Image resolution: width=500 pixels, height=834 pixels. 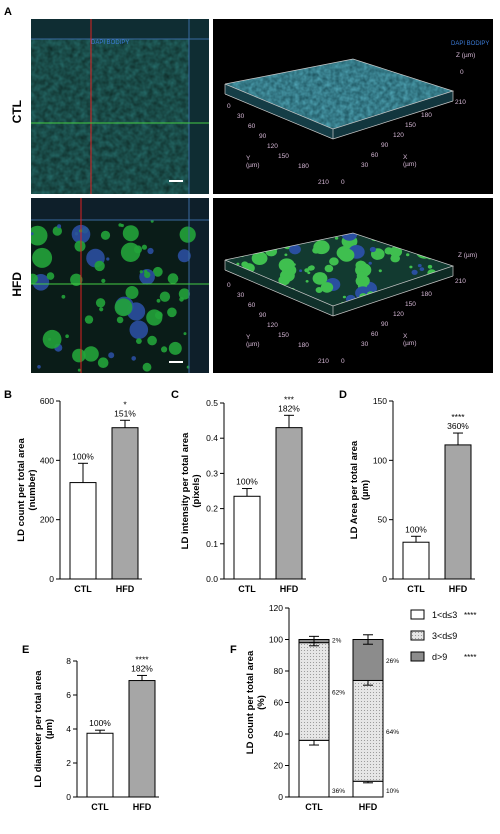 I want to click on y-tick-label: 0.4, so click(x=212, y=438).